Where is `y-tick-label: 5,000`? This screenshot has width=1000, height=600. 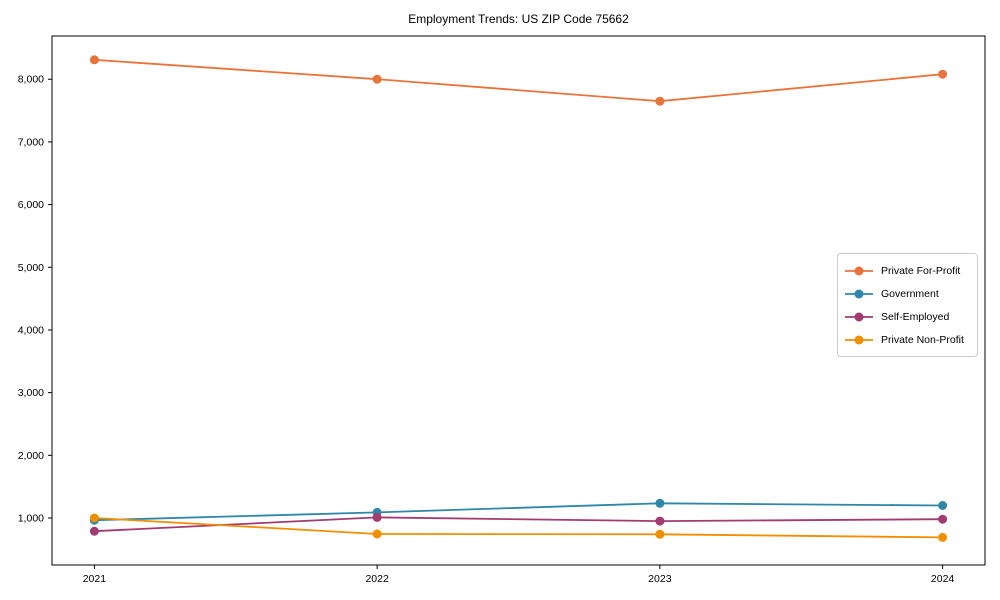 y-tick-label: 5,000 is located at coordinates (31, 268).